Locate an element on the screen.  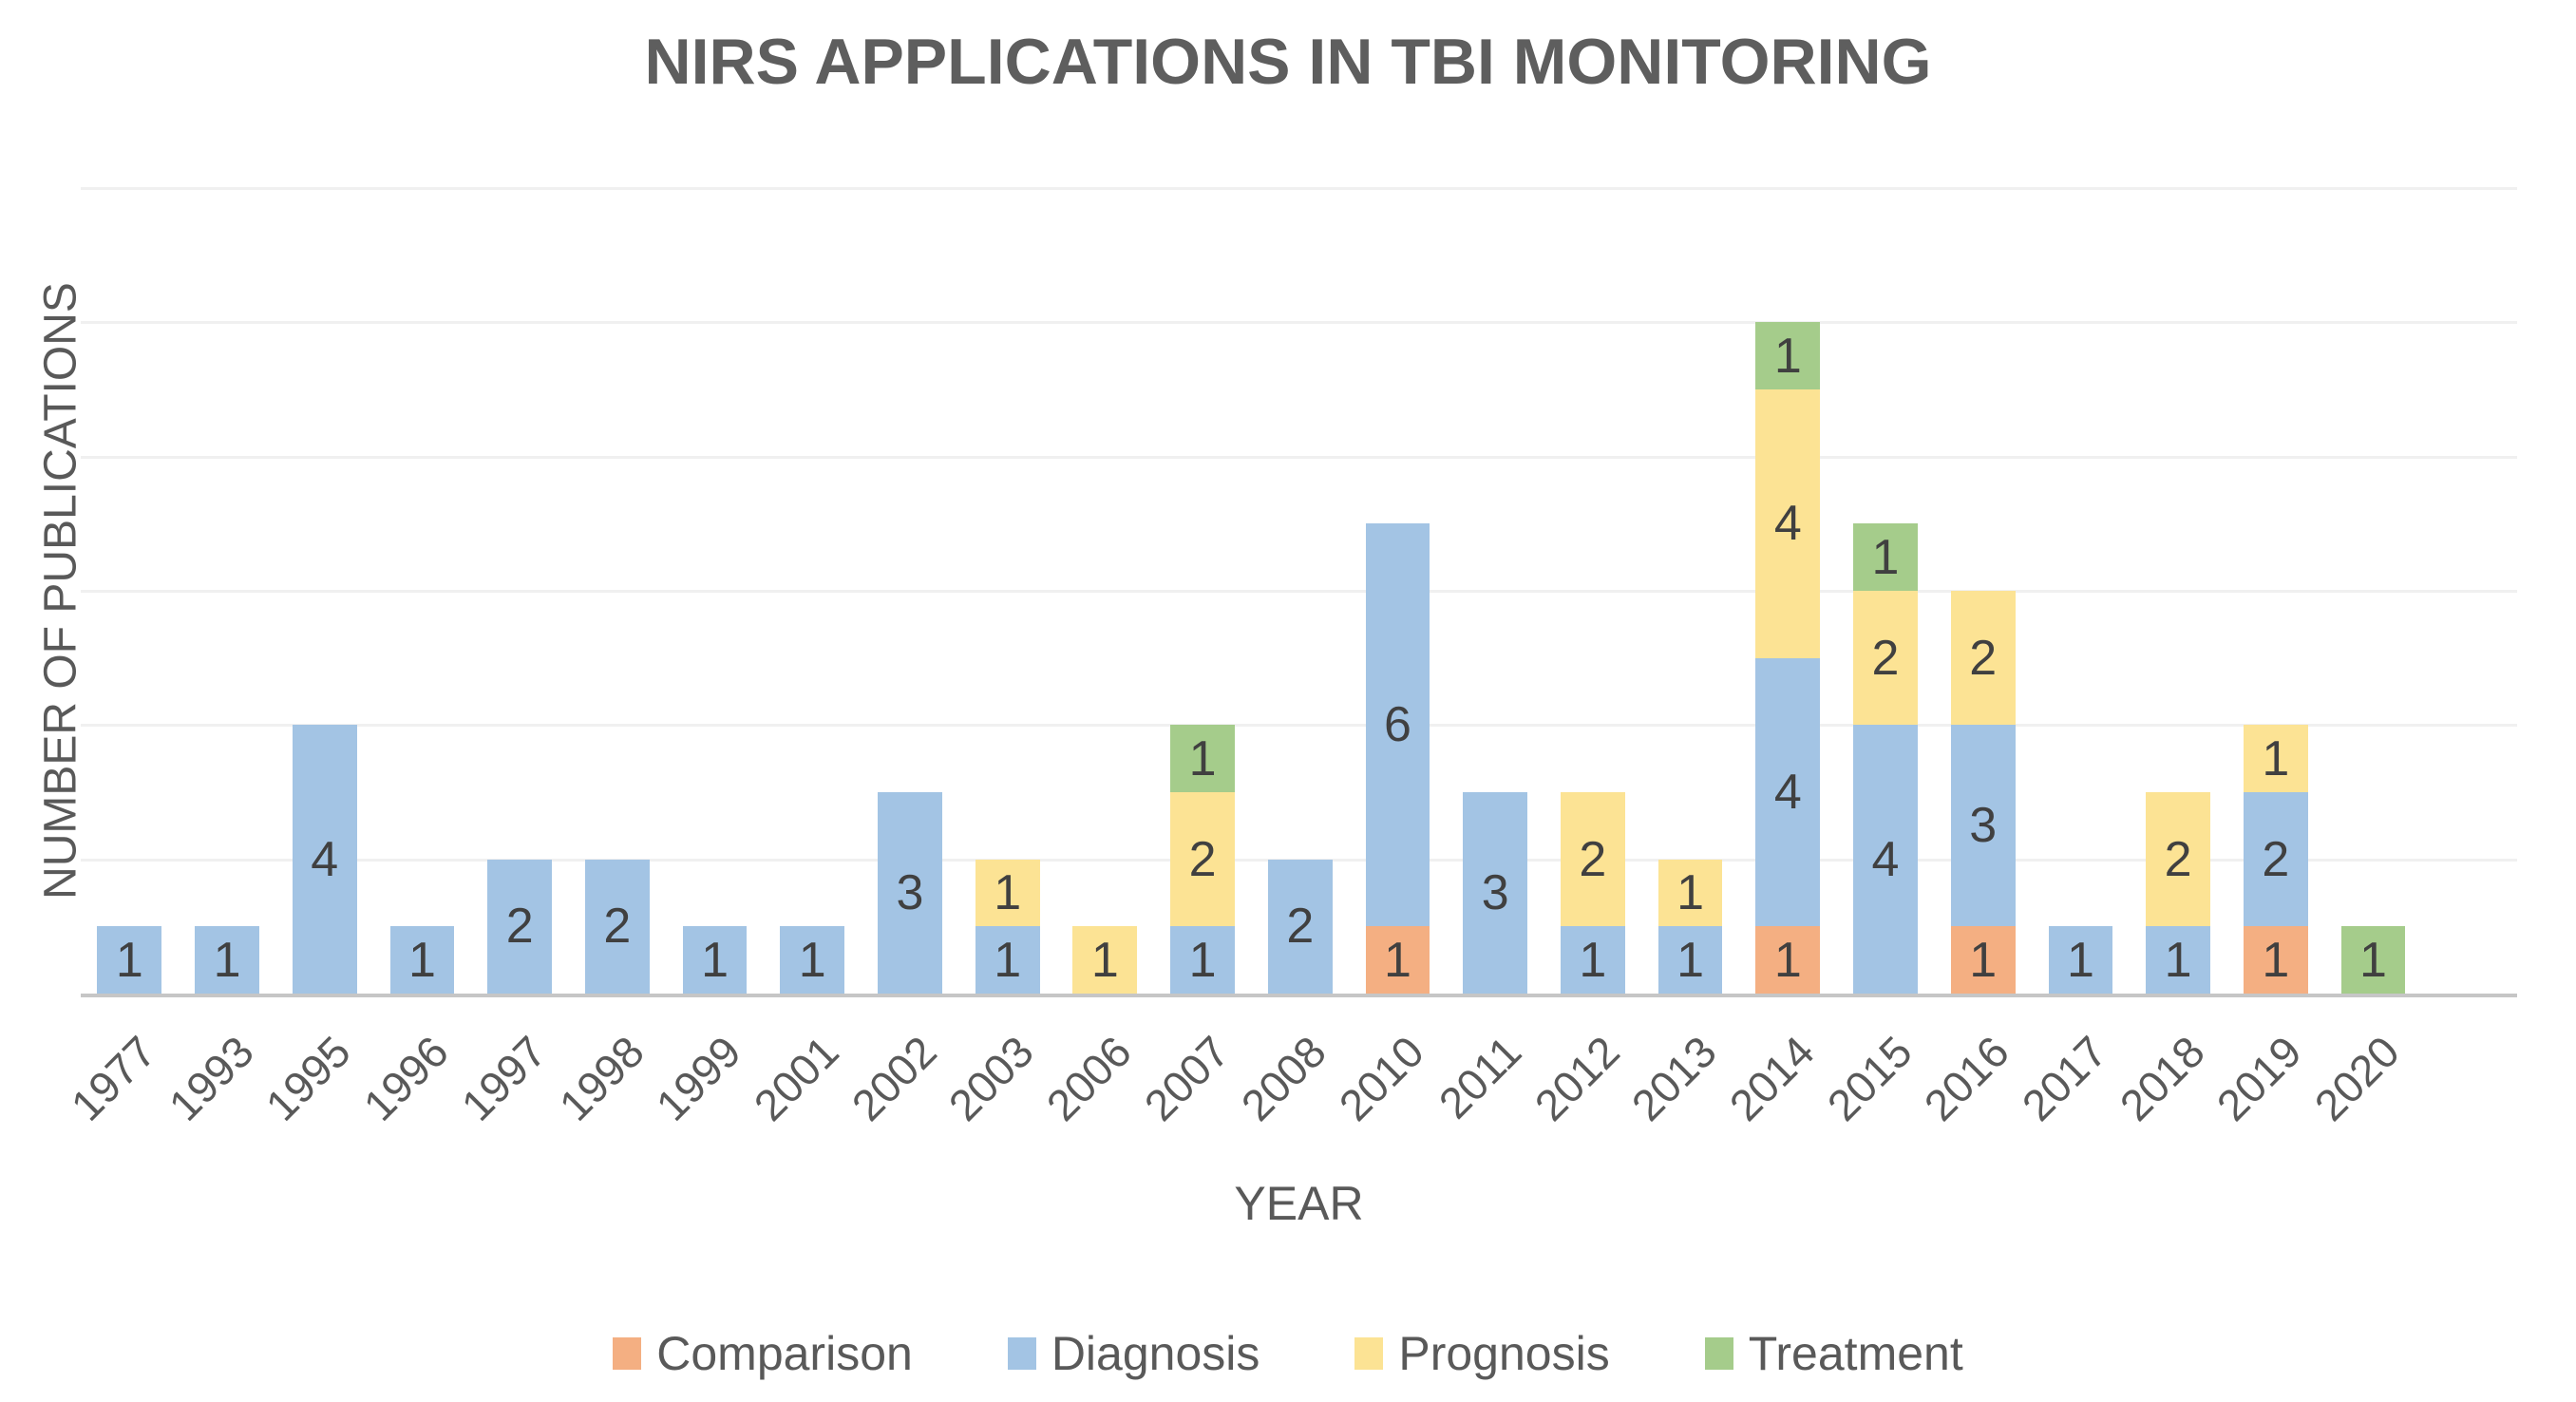
legend-label: Diagnosis is located at coordinates (1155, 1353).